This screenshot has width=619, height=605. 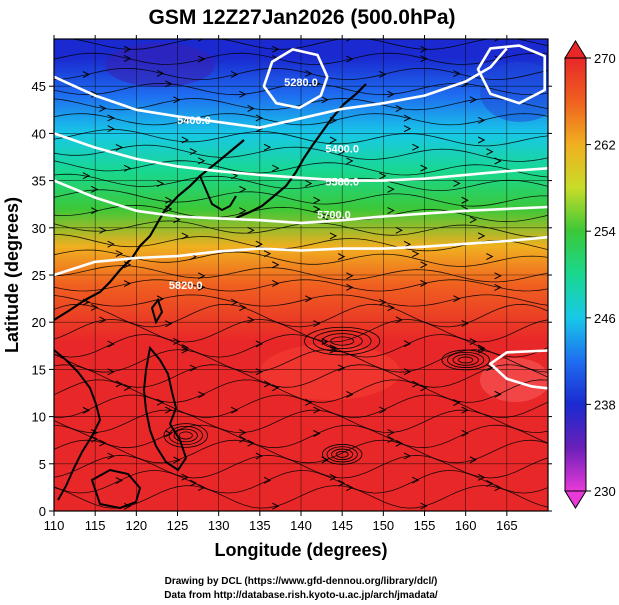 I want to click on colorbar-tick-label: 262, so click(x=605, y=145).